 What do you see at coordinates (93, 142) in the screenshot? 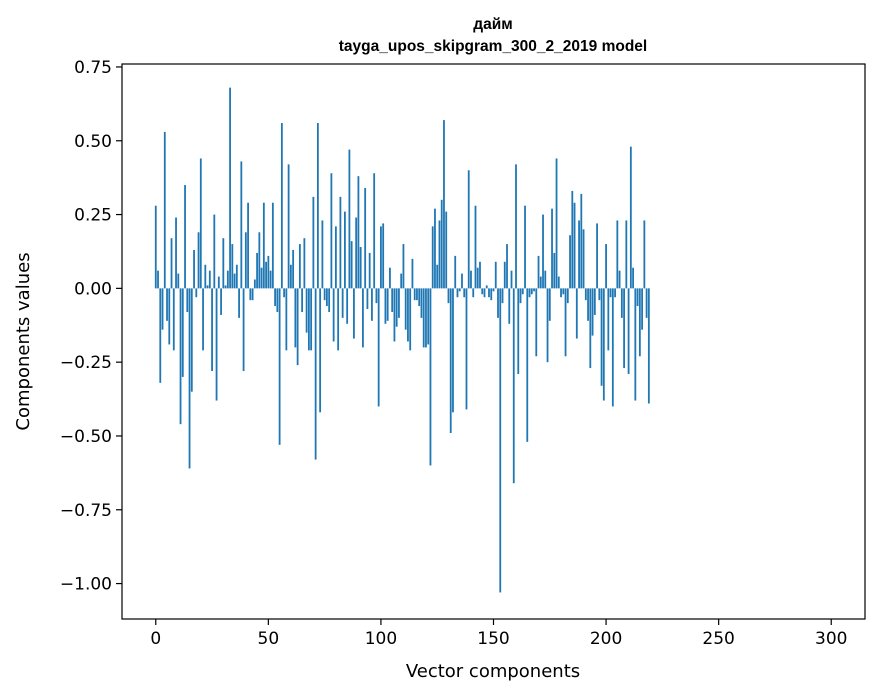
I see `y-tick-label: 0.50` at bounding box center [93, 142].